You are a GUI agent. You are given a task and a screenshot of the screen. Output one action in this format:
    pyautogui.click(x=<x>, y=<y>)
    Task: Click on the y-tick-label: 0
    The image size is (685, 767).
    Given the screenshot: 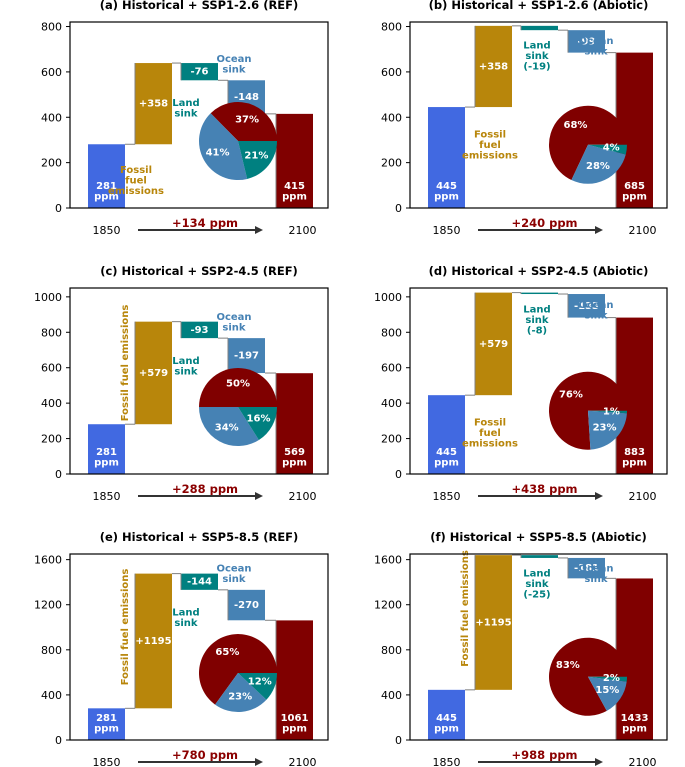 What is the action you would take?
    pyautogui.click(x=398, y=208)
    